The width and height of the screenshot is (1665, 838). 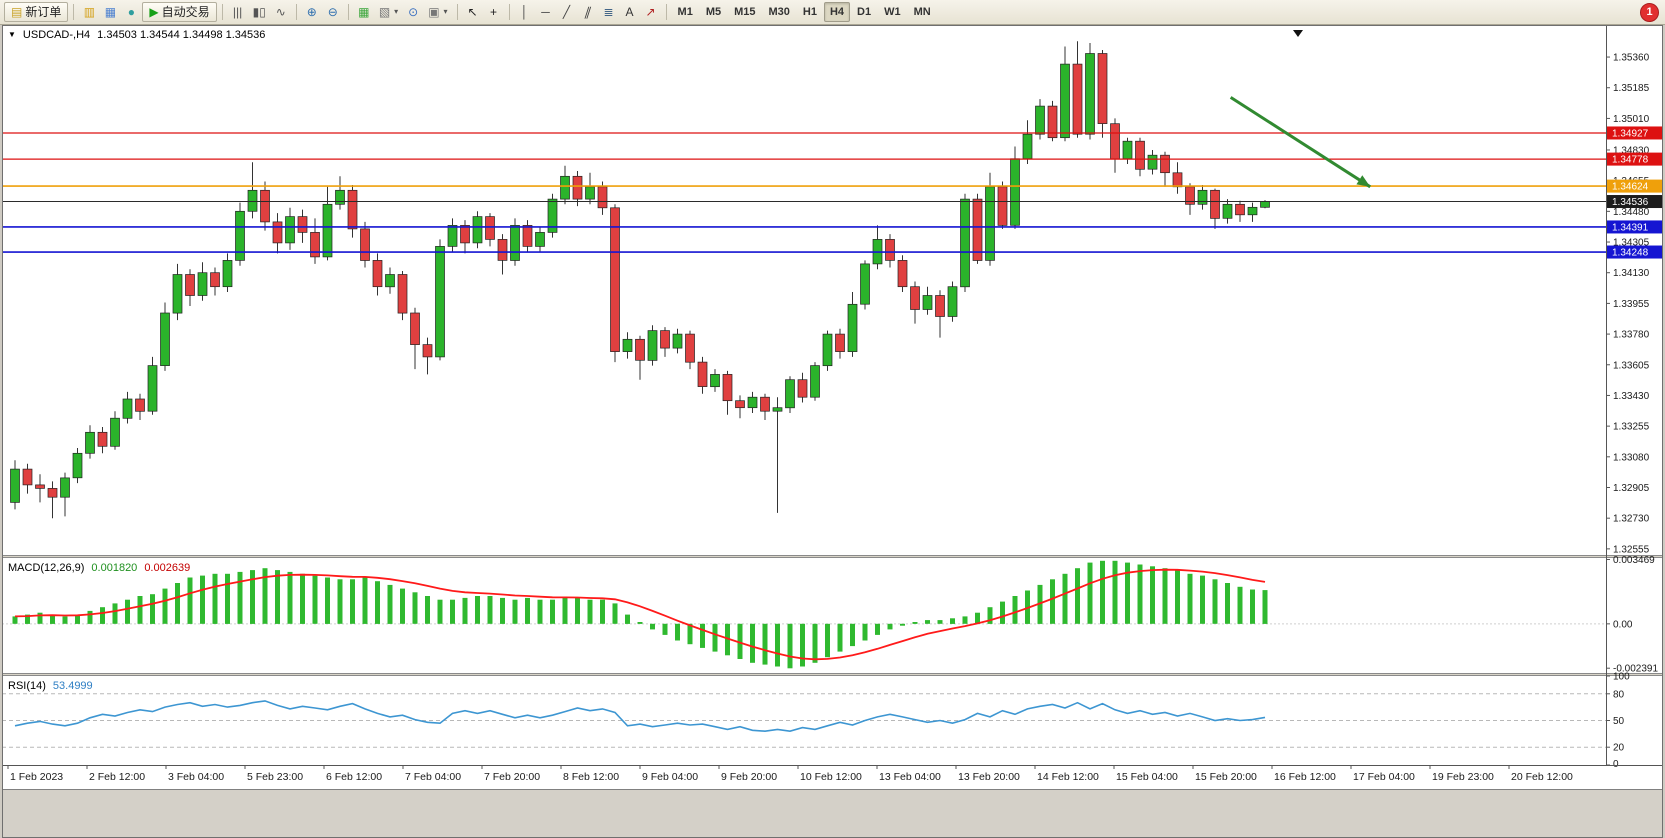 I want to click on chart-shift-marker-icon, so click(x=1298, y=33).